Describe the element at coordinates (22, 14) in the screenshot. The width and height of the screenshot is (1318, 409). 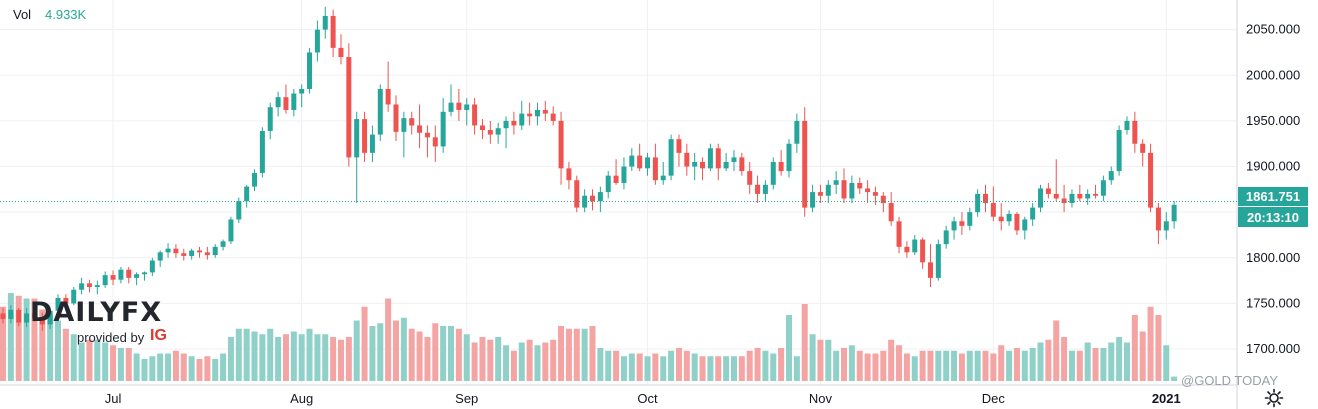
I see `volume-label: Vol` at that location.